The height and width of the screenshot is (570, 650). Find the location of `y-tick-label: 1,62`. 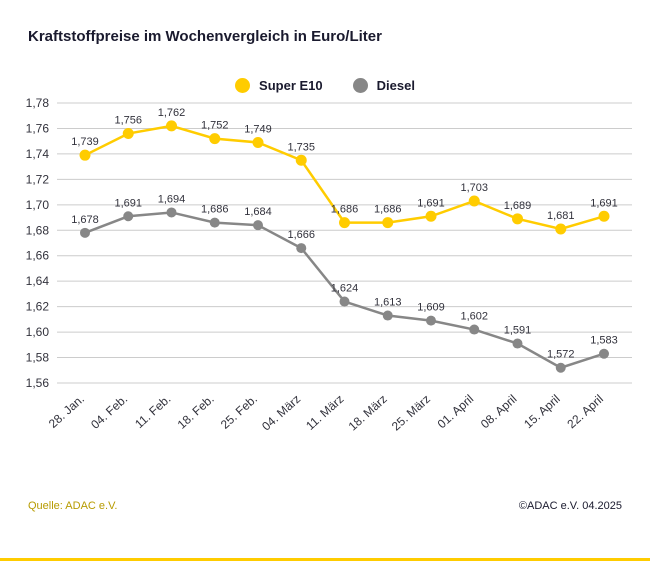

y-tick-label: 1,62 is located at coordinates (38, 307).